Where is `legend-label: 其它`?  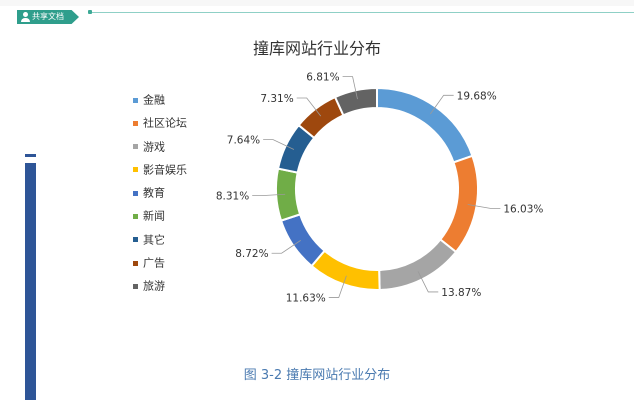
legend-label: 其它 is located at coordinates (154, 240).